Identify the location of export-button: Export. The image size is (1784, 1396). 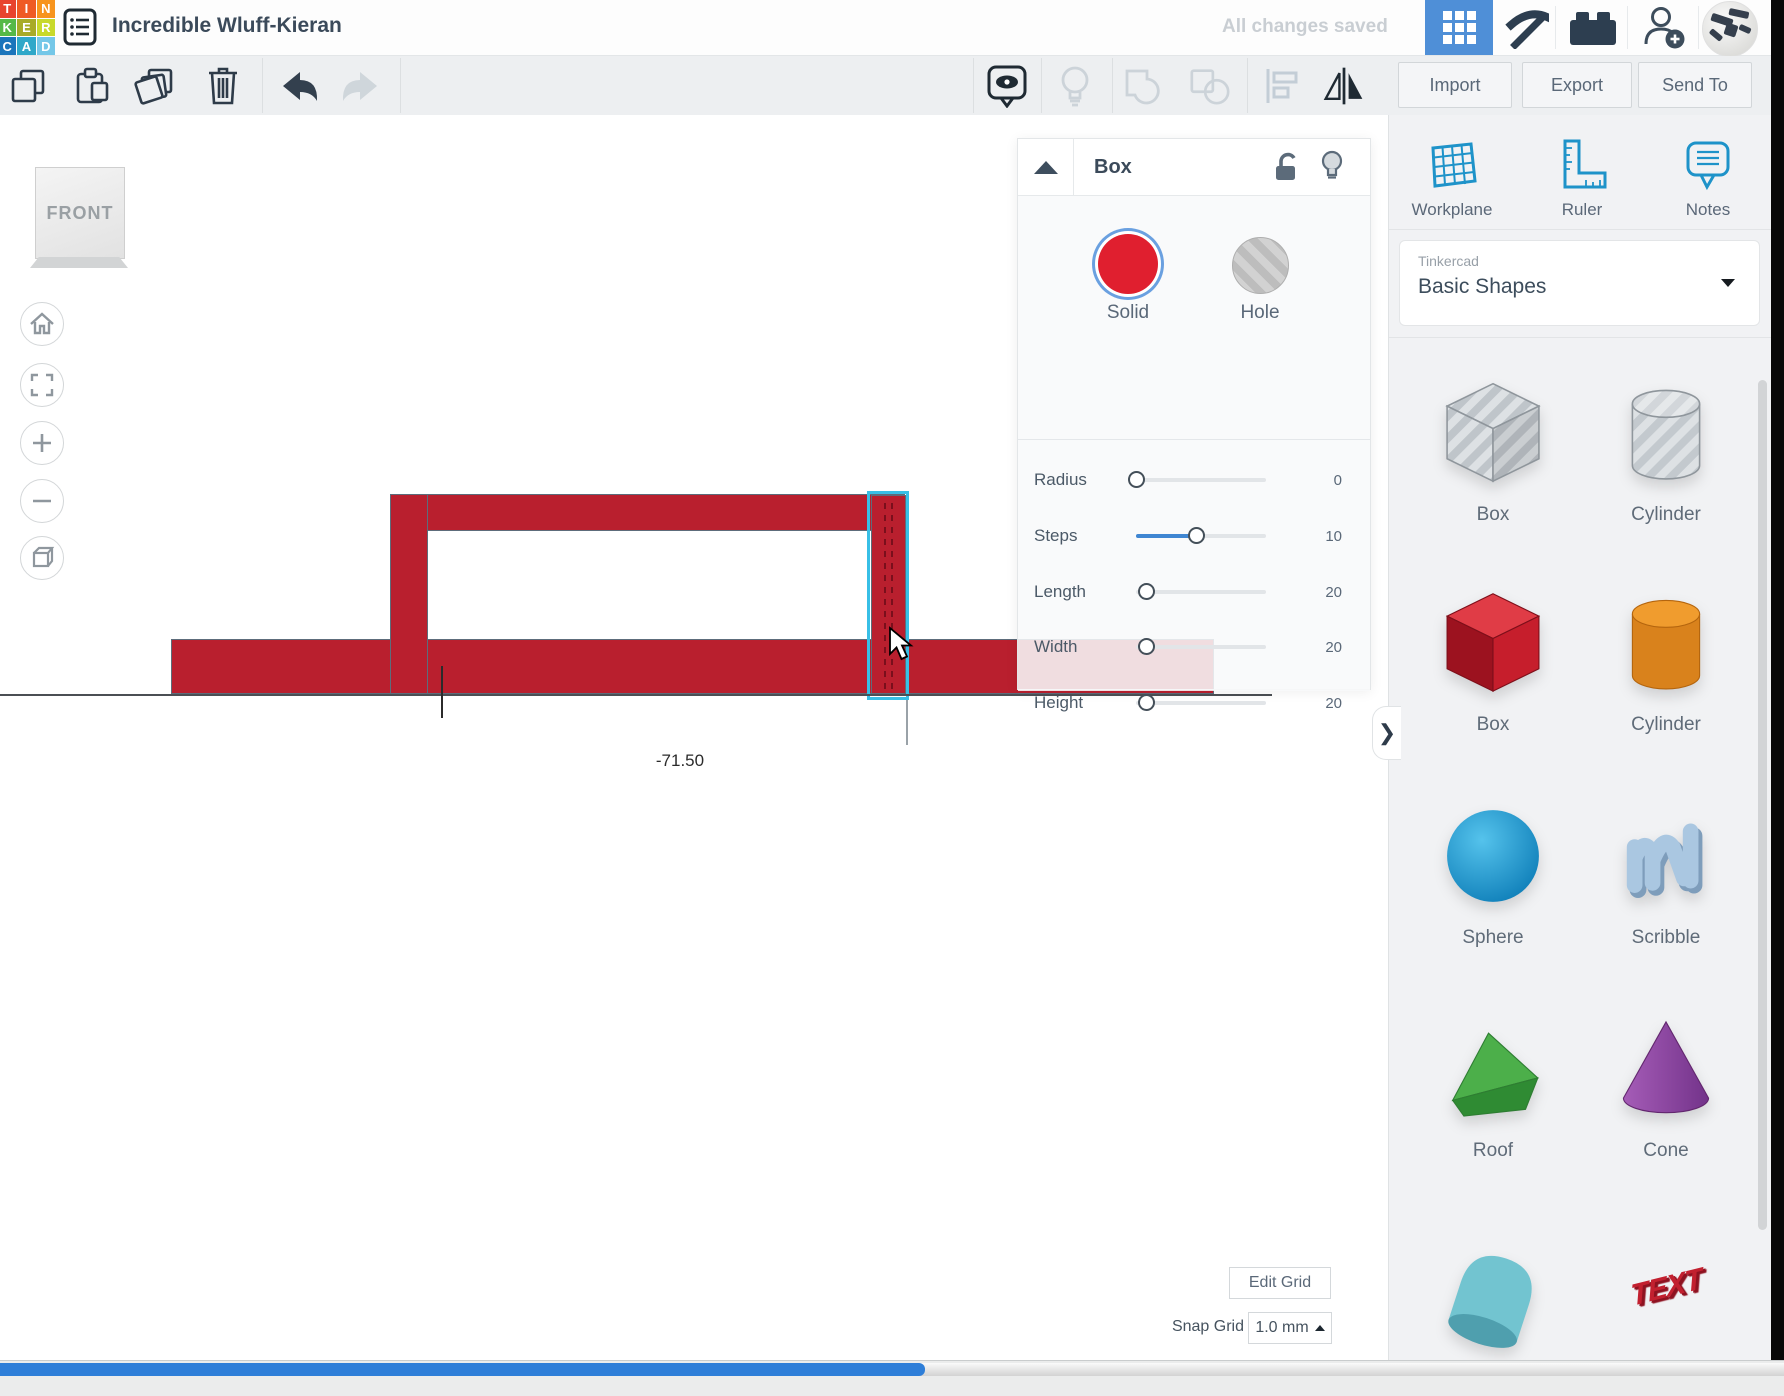
(1577, 85).